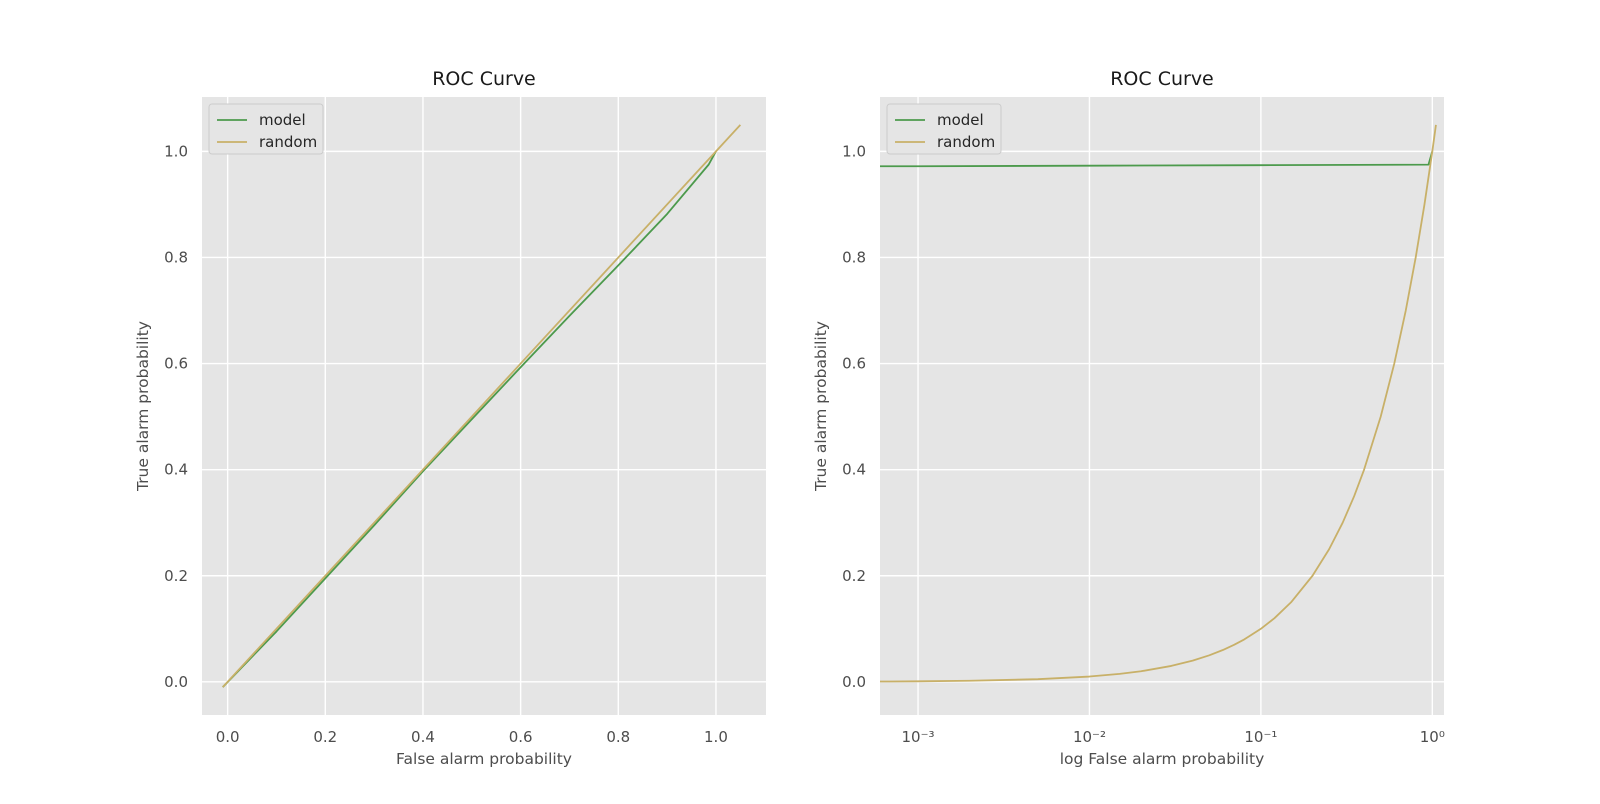  I want to click on x-tick-label: 10⁻¹, so click(1260, 737).